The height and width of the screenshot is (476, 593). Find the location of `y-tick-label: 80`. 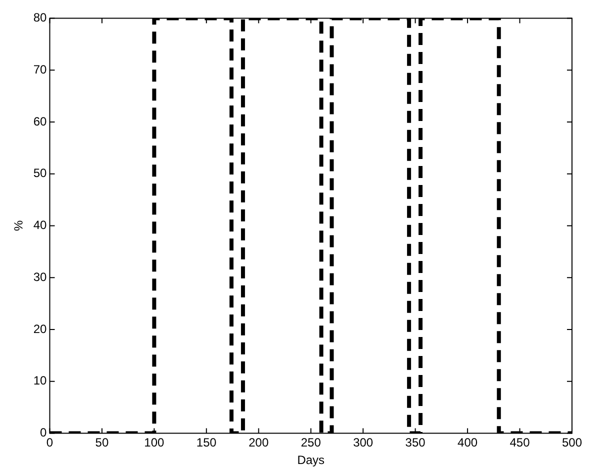

y-tick-label: 80 is located at coordinates (40, 17).